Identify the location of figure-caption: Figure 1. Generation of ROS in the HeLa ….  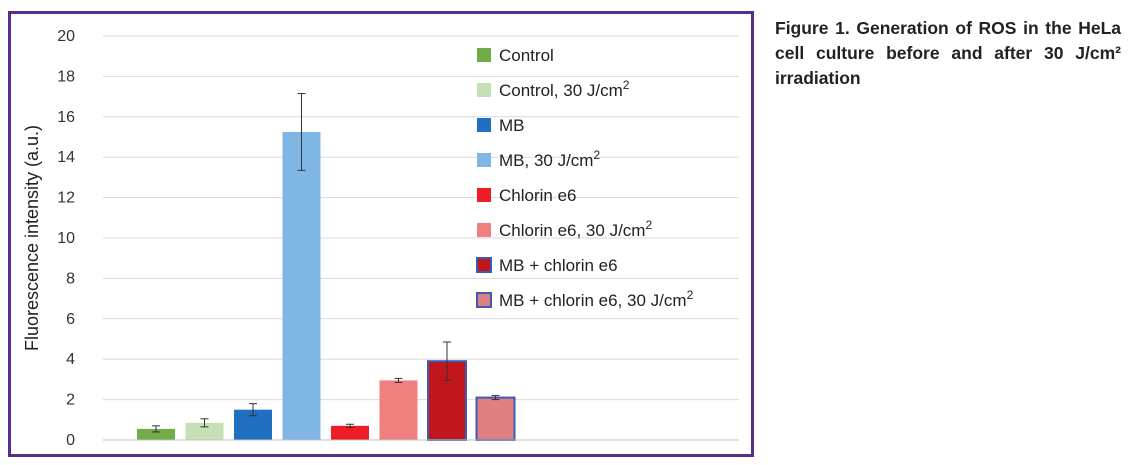
(948, 53).